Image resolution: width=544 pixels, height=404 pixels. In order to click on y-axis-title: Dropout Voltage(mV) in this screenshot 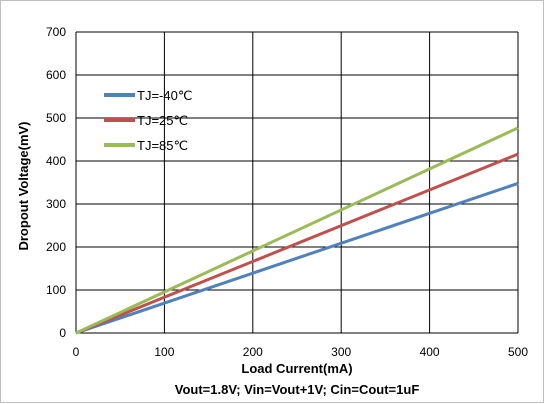, I will do `click(23, 185)`.